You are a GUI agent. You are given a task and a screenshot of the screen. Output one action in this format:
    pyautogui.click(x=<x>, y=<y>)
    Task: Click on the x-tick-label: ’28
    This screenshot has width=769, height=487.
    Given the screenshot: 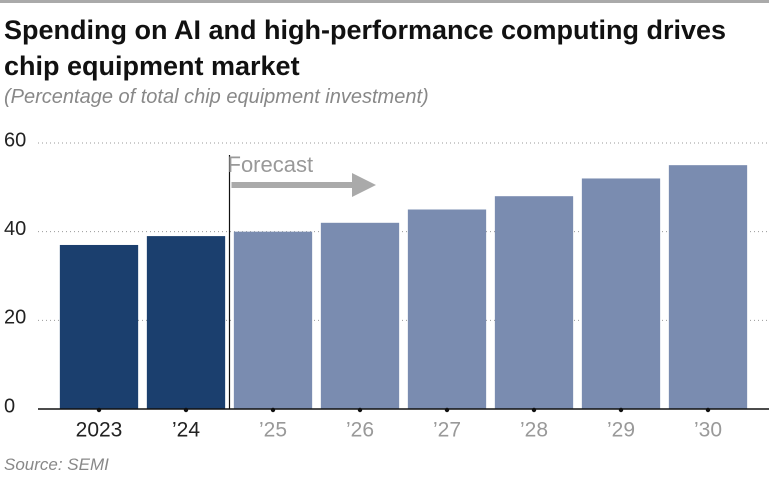 What is the action you would take?
    pyautogui.click(x=534, y=430)
    